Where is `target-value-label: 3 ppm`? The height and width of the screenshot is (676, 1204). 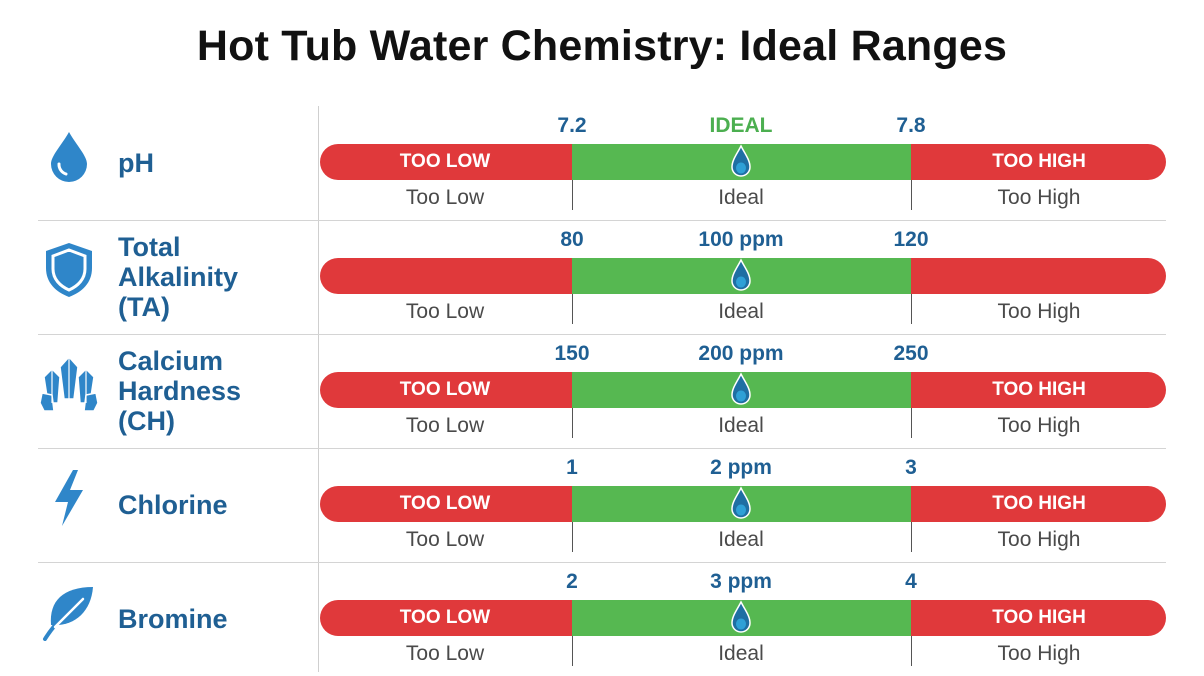 target-value-label: 3 ppm is located at coordinates (741, 581).